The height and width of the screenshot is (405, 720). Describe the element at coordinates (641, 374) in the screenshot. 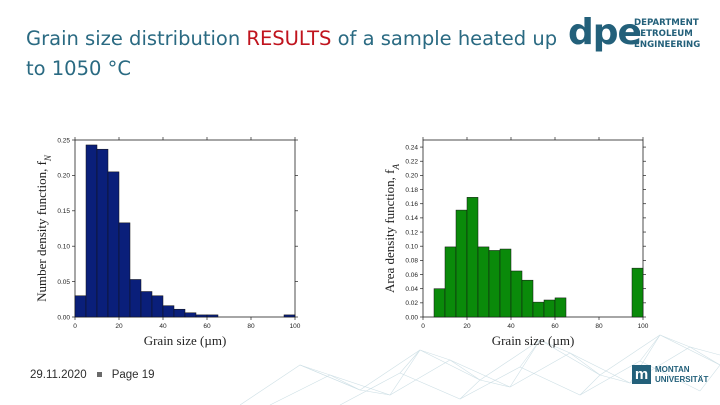

I see `montan-m-icon: m` at that location.